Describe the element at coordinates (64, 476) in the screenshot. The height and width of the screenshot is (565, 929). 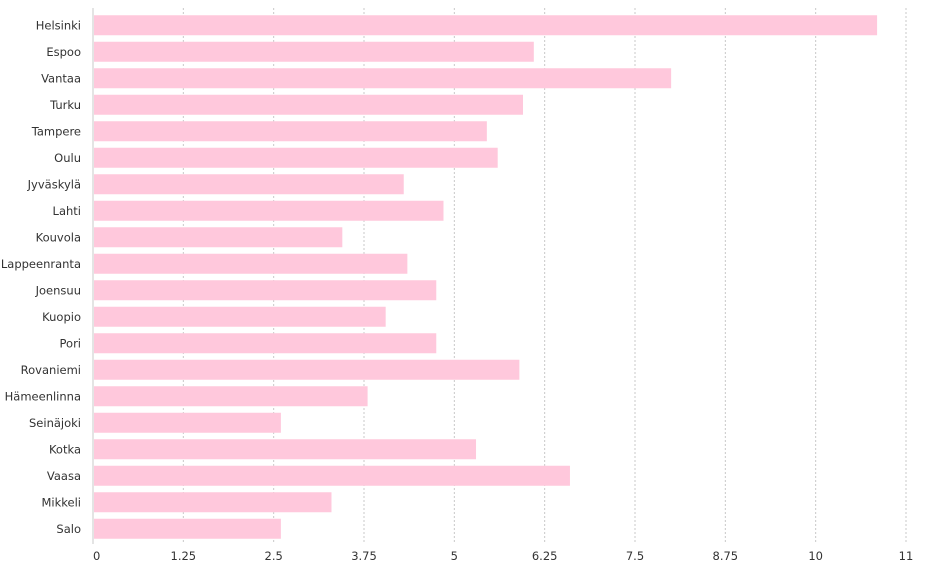
I see `category-label: Vaasa` at that location.